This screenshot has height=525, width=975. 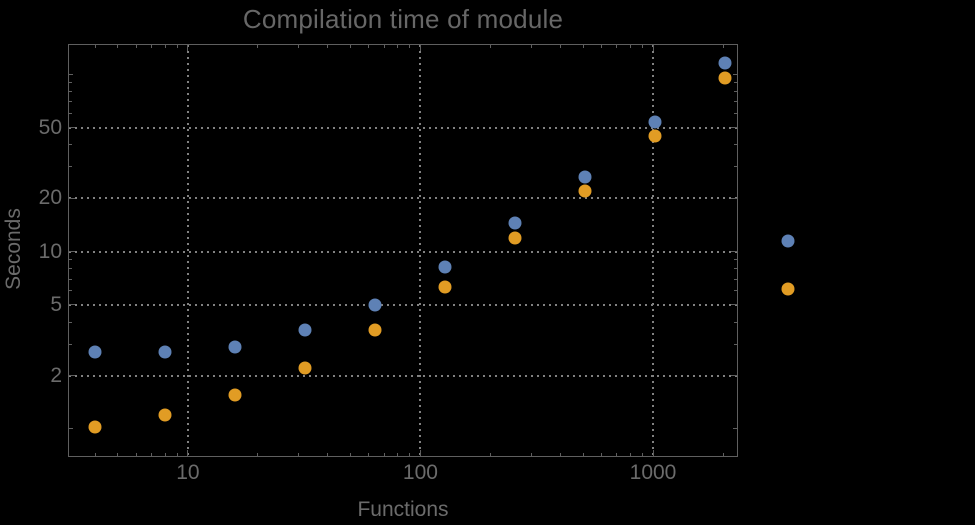 What do you see at coordinates (50, 127) in the screenshot?
I see `y-tick-label: 50` at bounding box center [50, 127].